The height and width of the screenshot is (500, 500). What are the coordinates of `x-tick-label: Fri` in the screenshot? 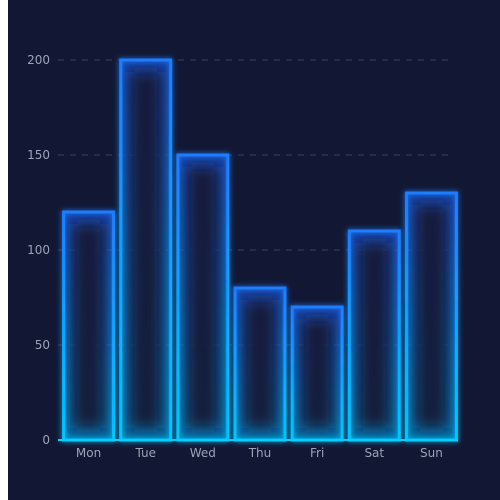 It's located at (317, 453).